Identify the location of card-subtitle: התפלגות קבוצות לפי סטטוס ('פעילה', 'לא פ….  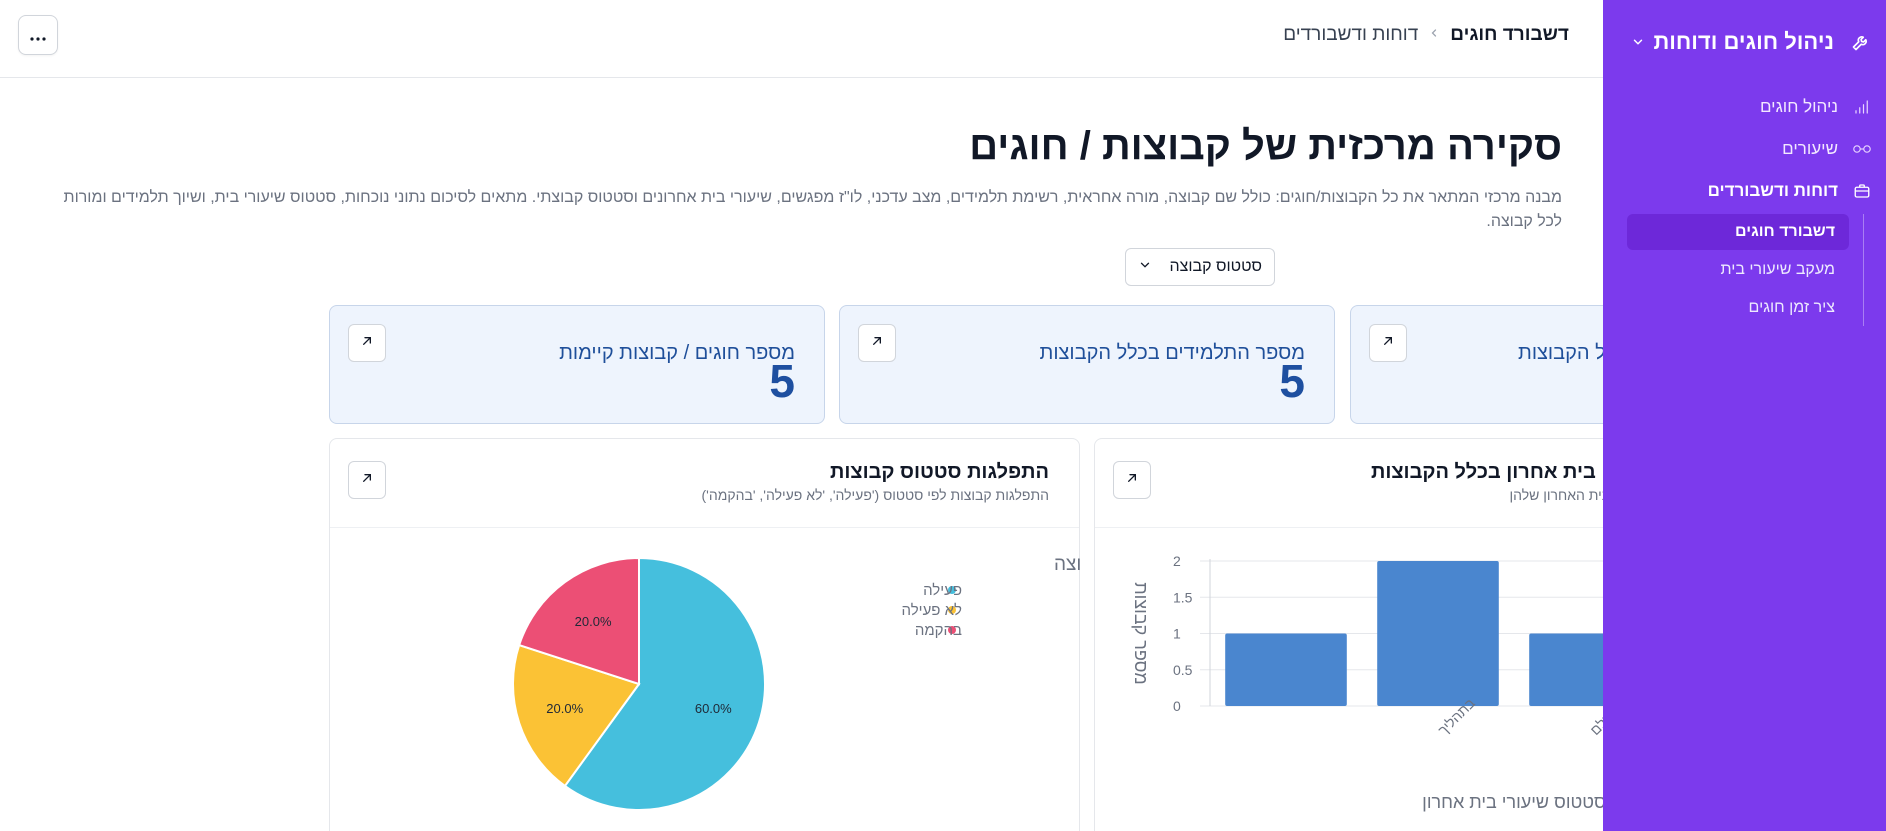
(875, 495).